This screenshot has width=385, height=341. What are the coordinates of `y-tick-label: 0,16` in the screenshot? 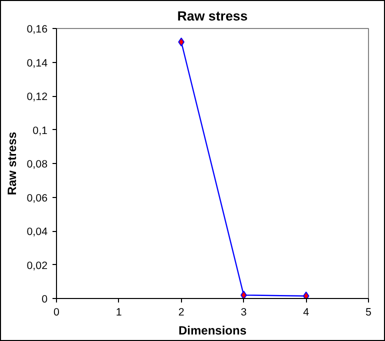 It's located at (37, 30).